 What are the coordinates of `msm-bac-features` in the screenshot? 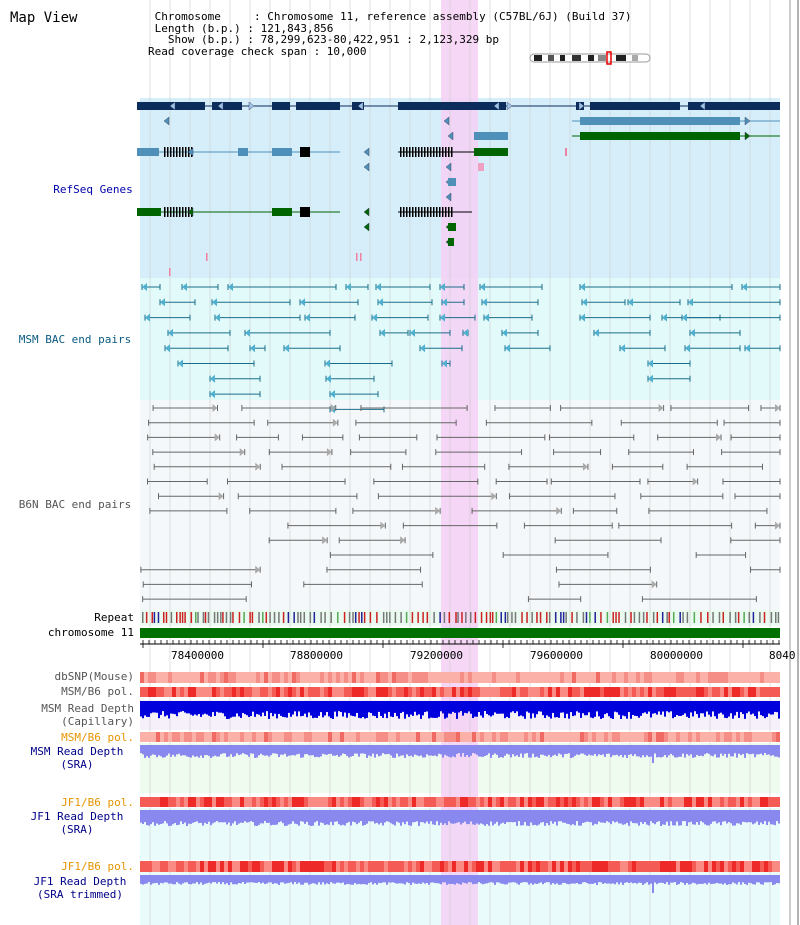 It's located at (461, 348).